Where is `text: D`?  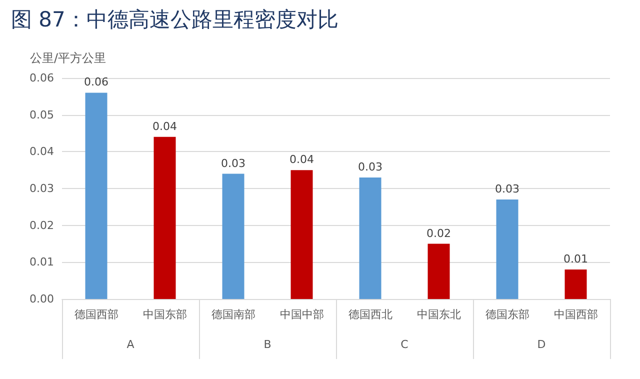
text: D is located at coordinates (541, 344).